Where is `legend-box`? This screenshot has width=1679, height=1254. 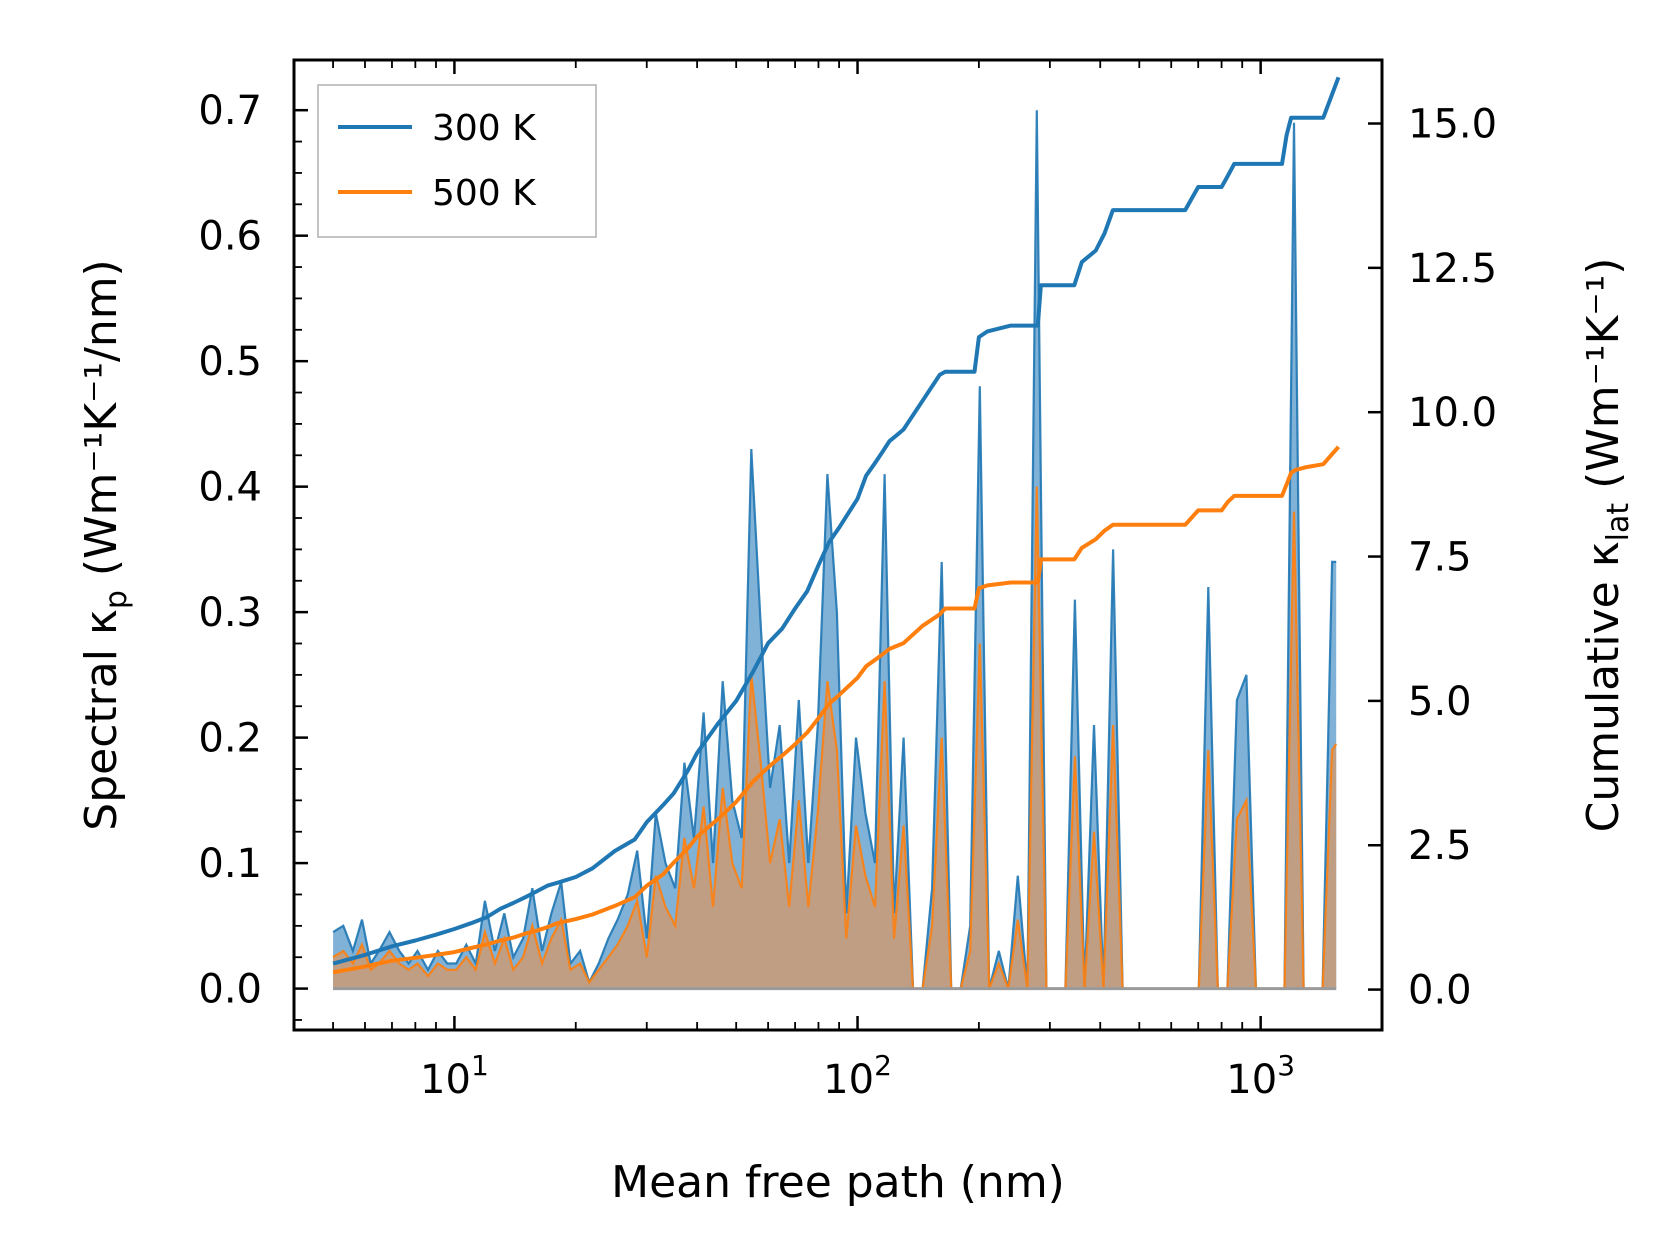 legend-box is located at coordinates (457, 161).